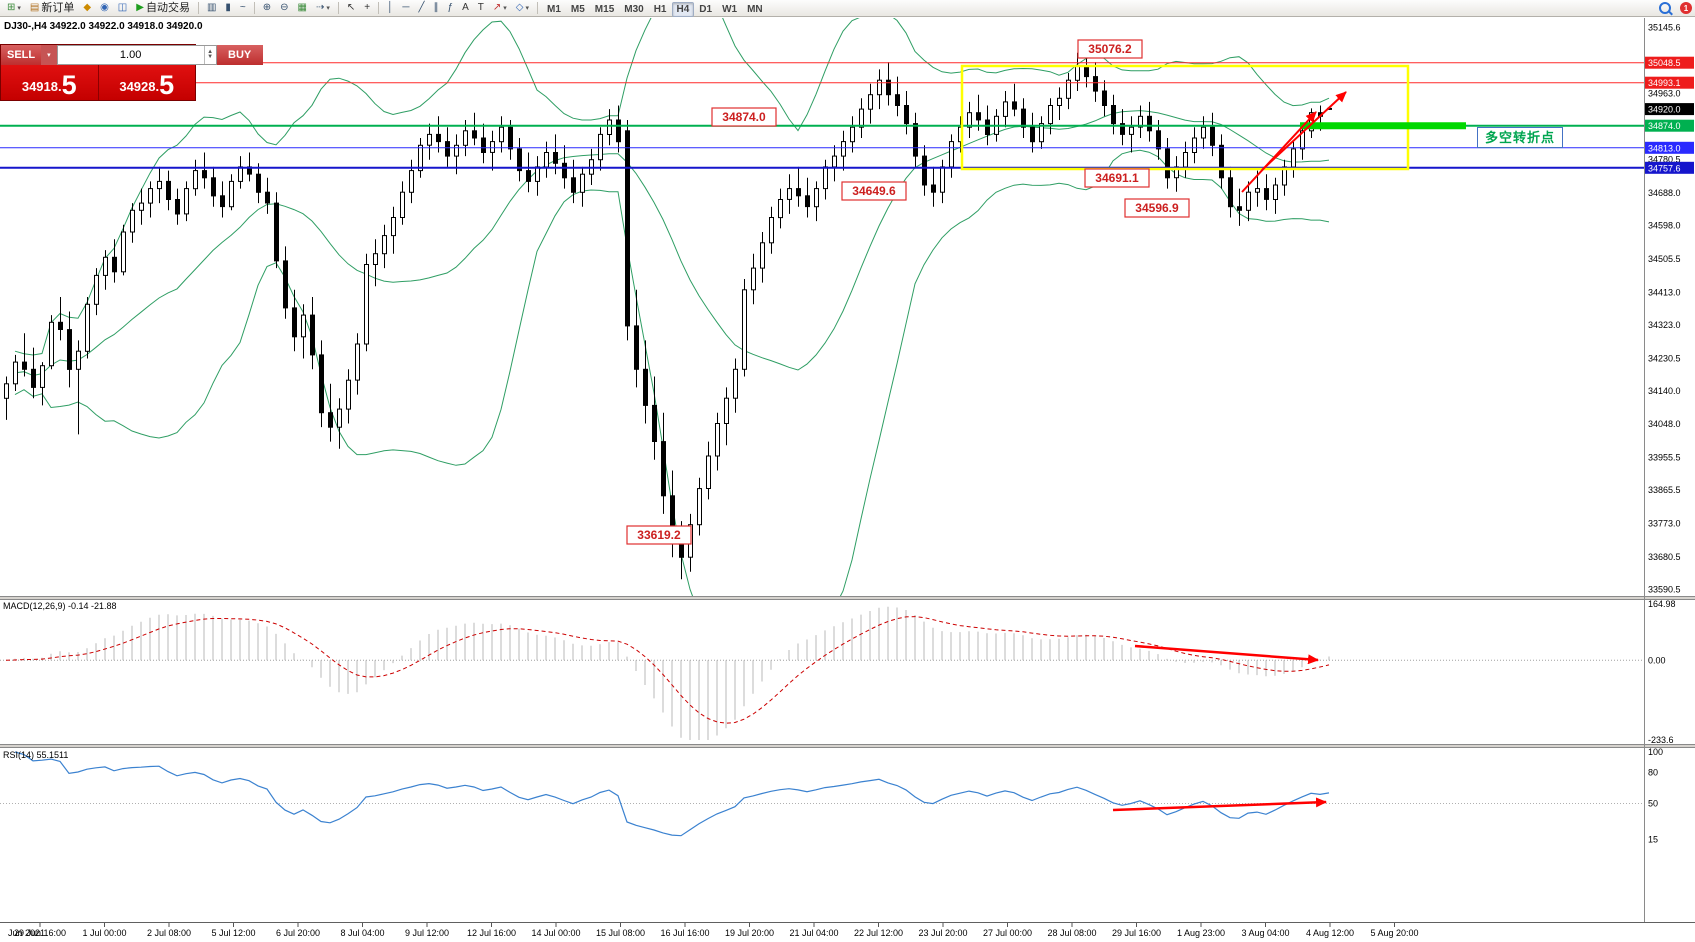 The image size is (1695, 942). Describe the element at coordinates (1664, 557) in the screenshot. I see `price-axis-label: 33680.5` at that location.